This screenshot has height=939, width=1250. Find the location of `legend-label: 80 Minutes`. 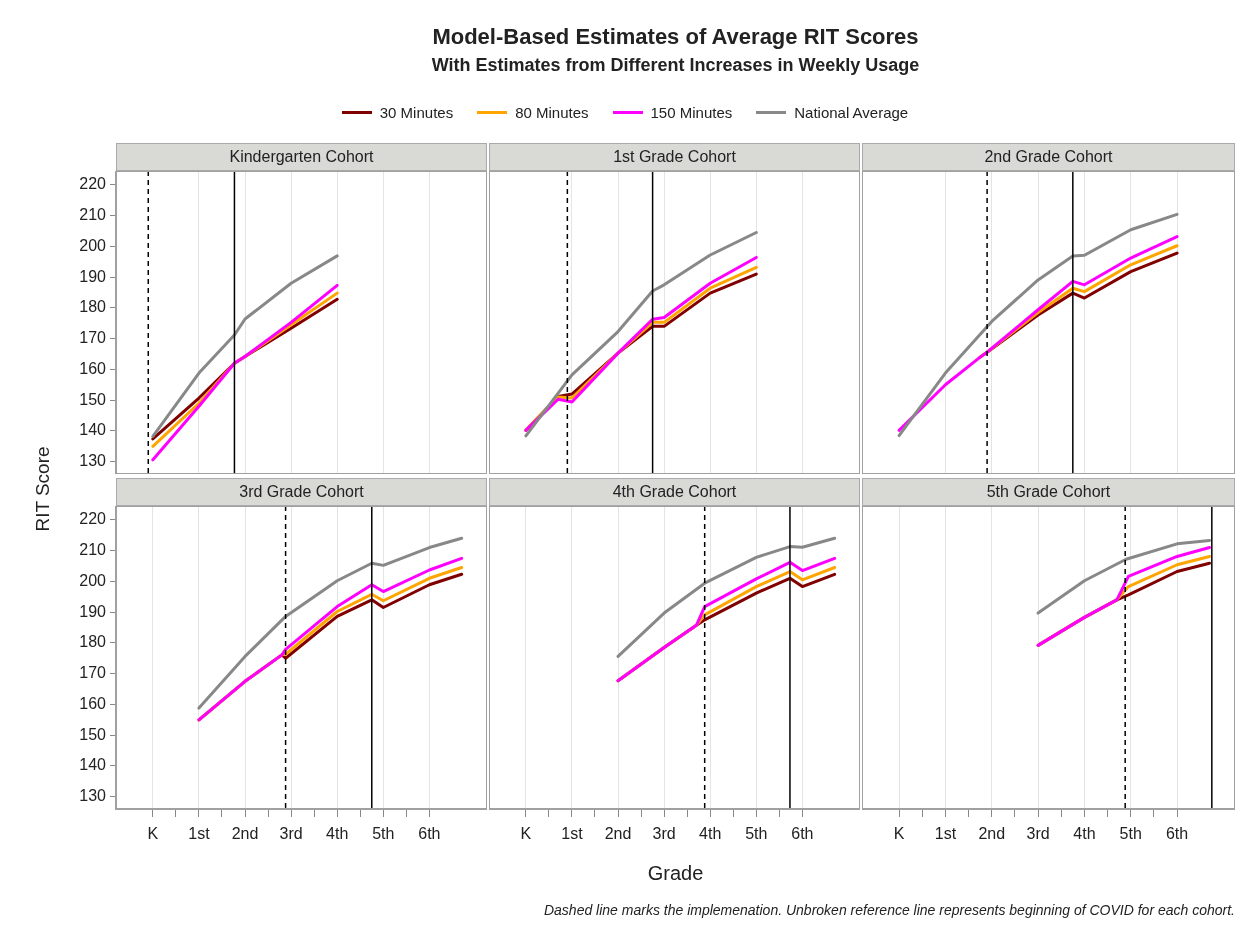

legend-label: 80 Minutes is located at coordinates (552, 112).